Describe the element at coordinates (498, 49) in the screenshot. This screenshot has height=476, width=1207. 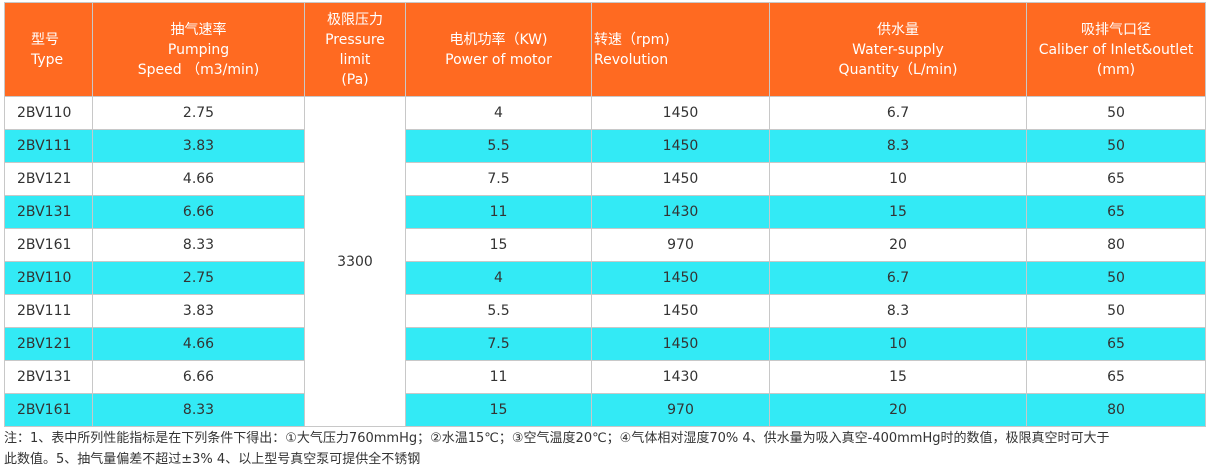
I see `header-power: 电机功率（KW) Power of motor` at that location.